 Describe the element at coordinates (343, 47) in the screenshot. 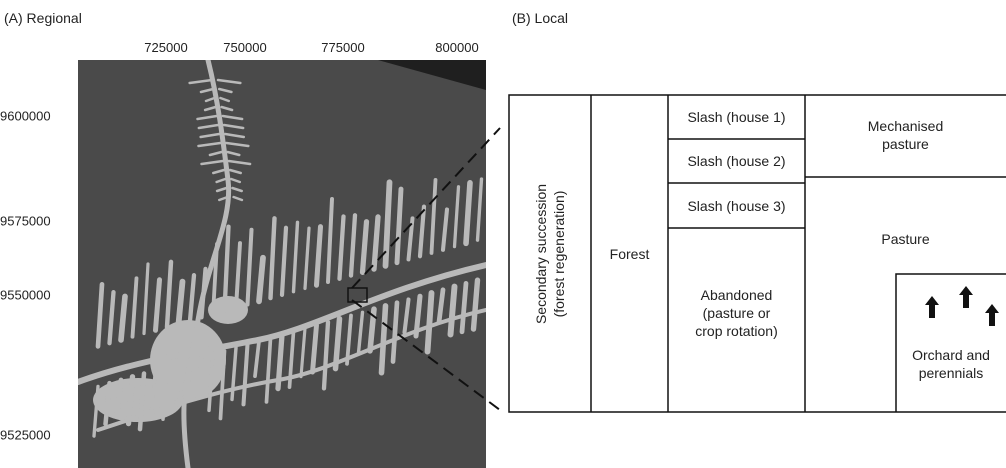

I see `x-tick-label: 775000` at that location.